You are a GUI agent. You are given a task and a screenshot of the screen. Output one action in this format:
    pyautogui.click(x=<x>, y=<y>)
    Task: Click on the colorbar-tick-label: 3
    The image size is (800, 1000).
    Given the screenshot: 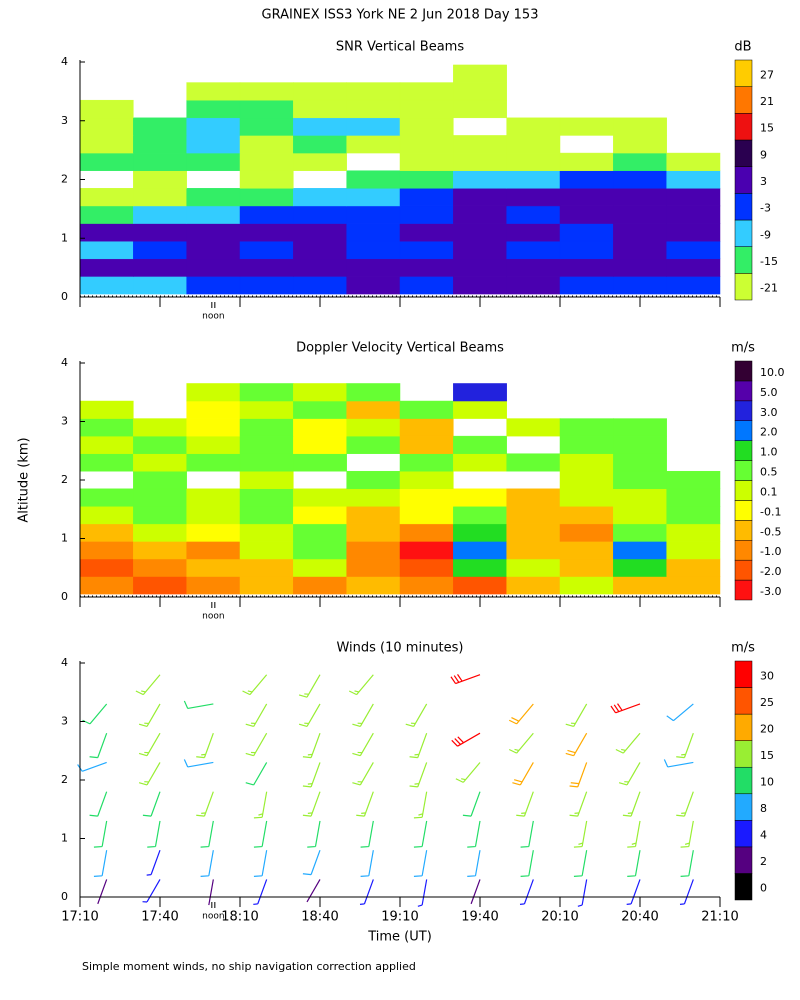 What is the action you would take?
    pyautogui.click(x=763, y=181)
    